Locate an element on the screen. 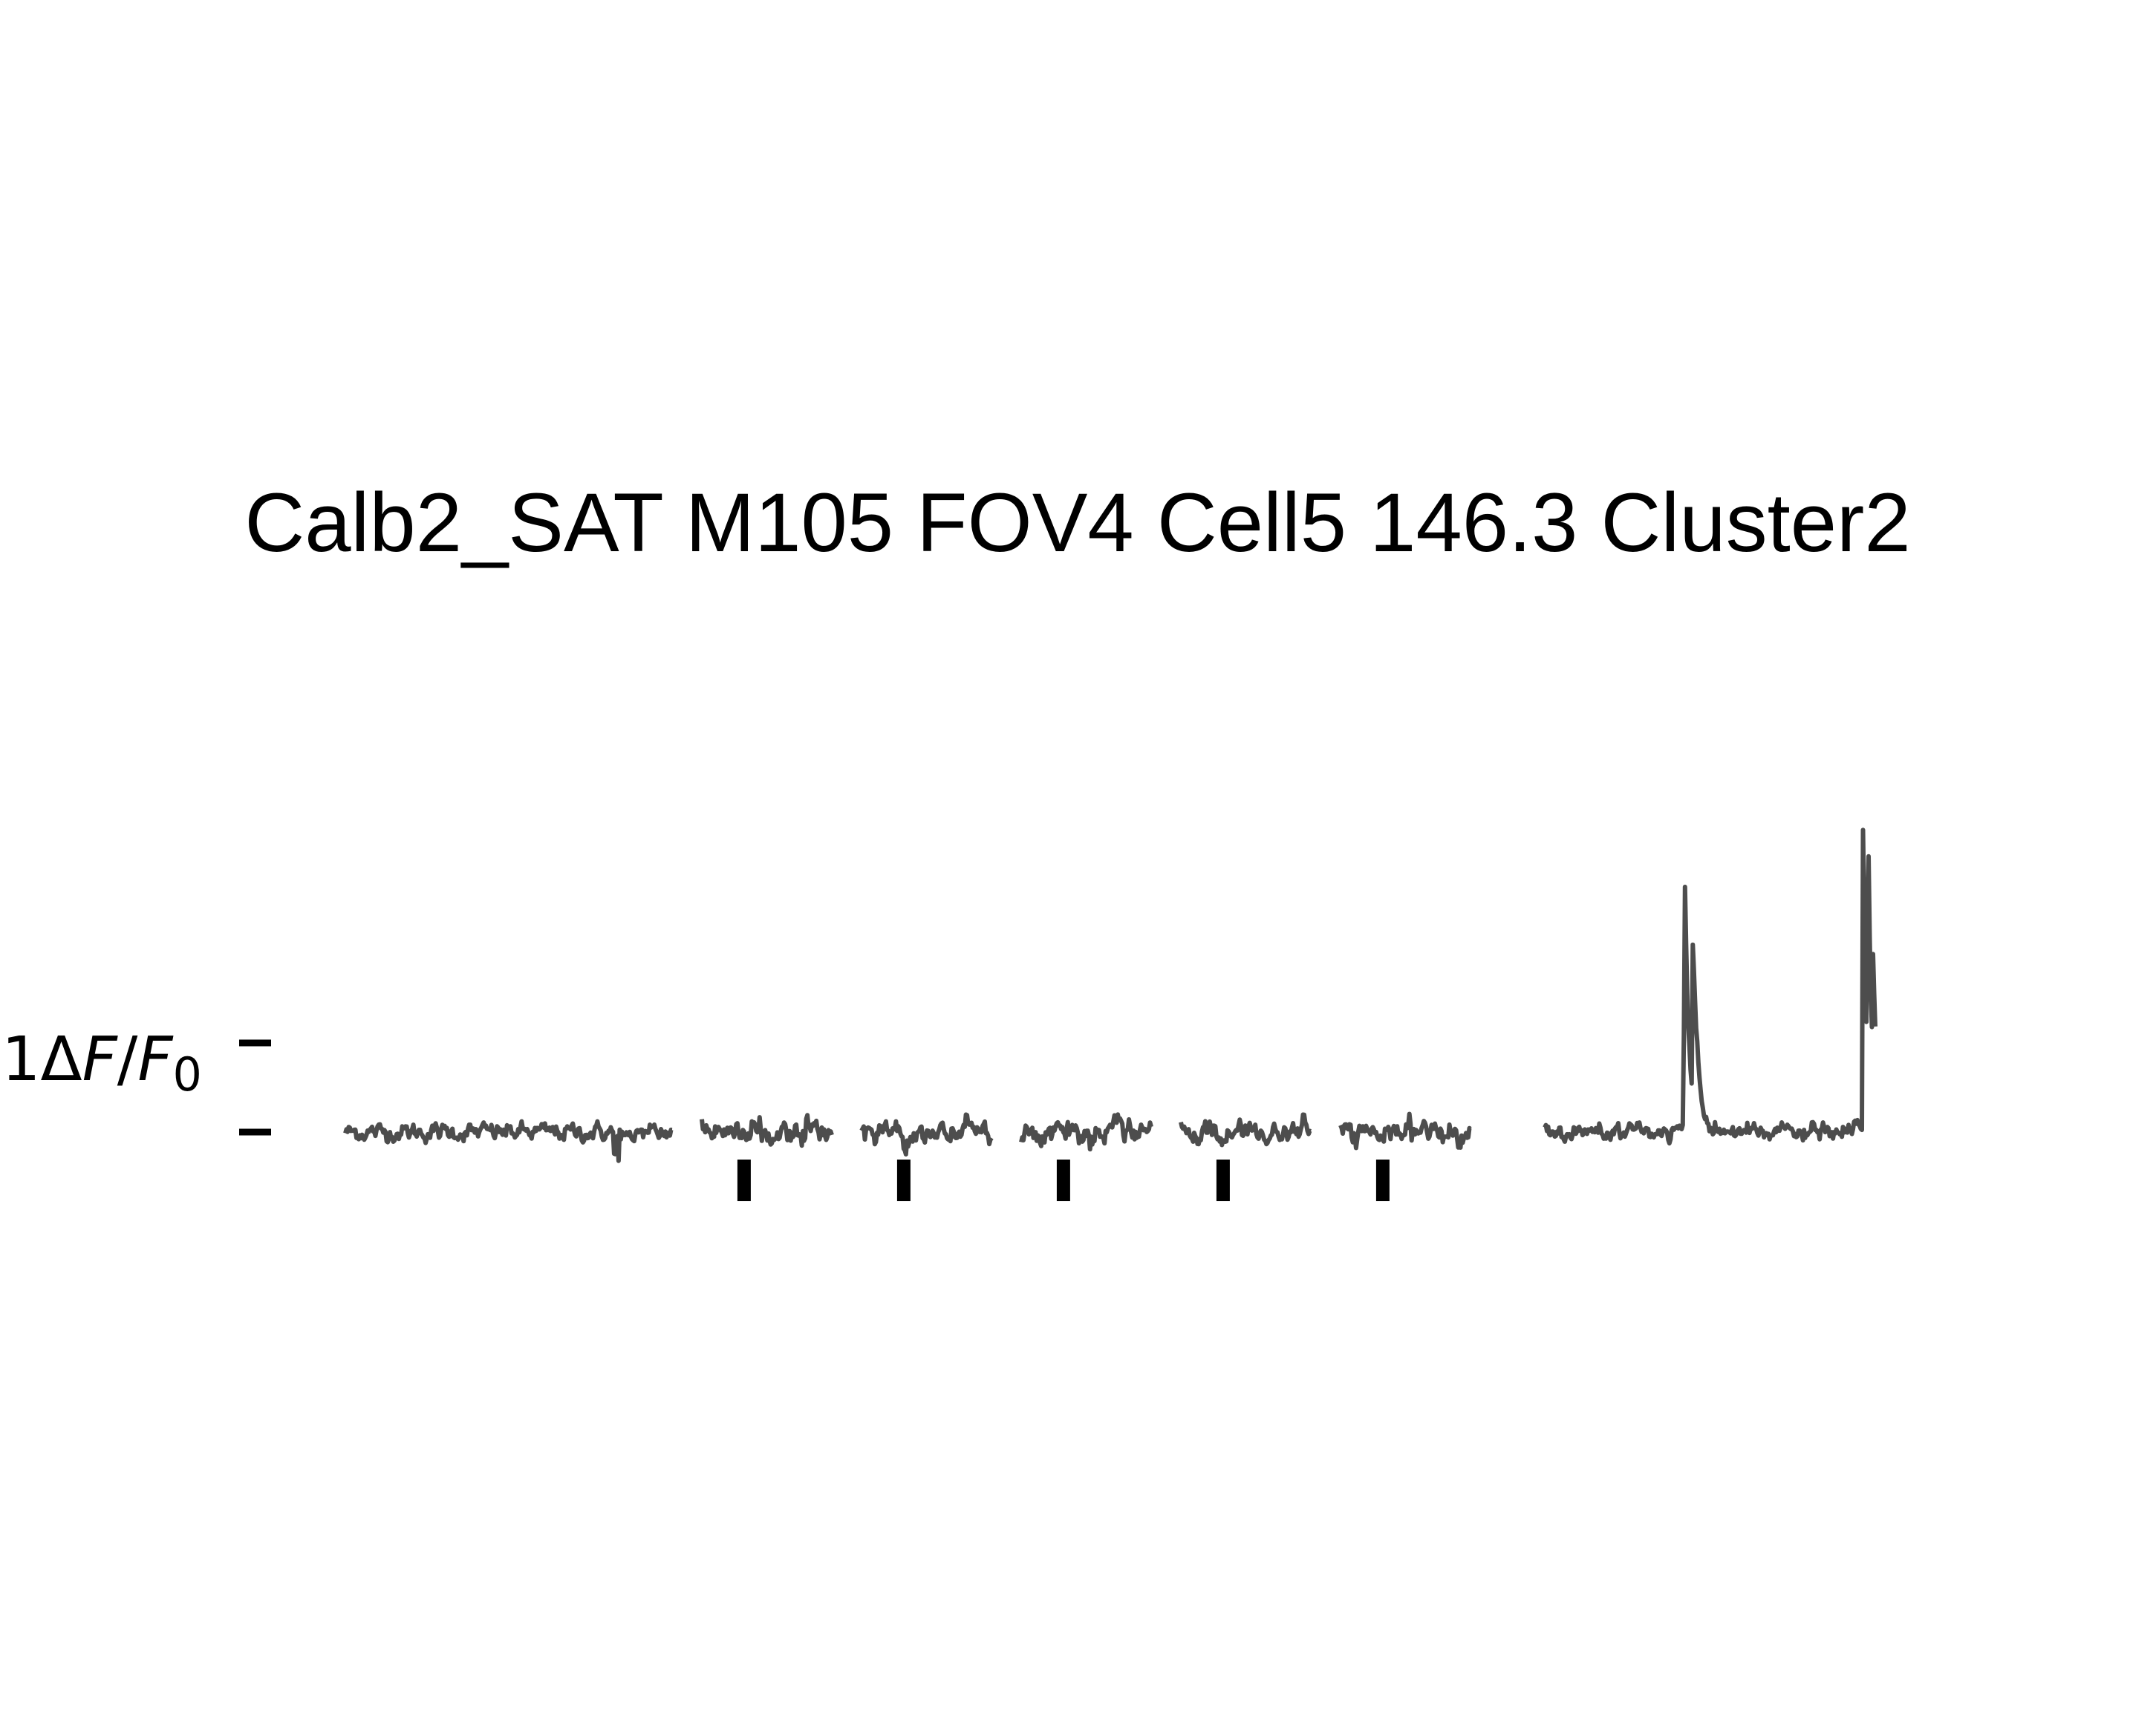  traces is located at coordinates (1110, 995).